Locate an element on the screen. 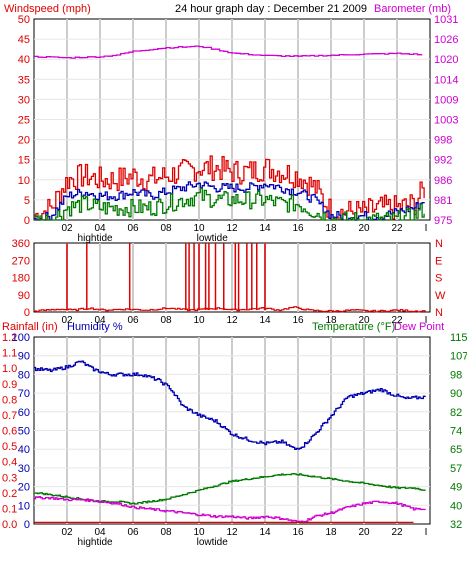 The width and height of the screenshot is (467, 564). rainfall-ytick: 0.0 is located at coordinates (9, 525).